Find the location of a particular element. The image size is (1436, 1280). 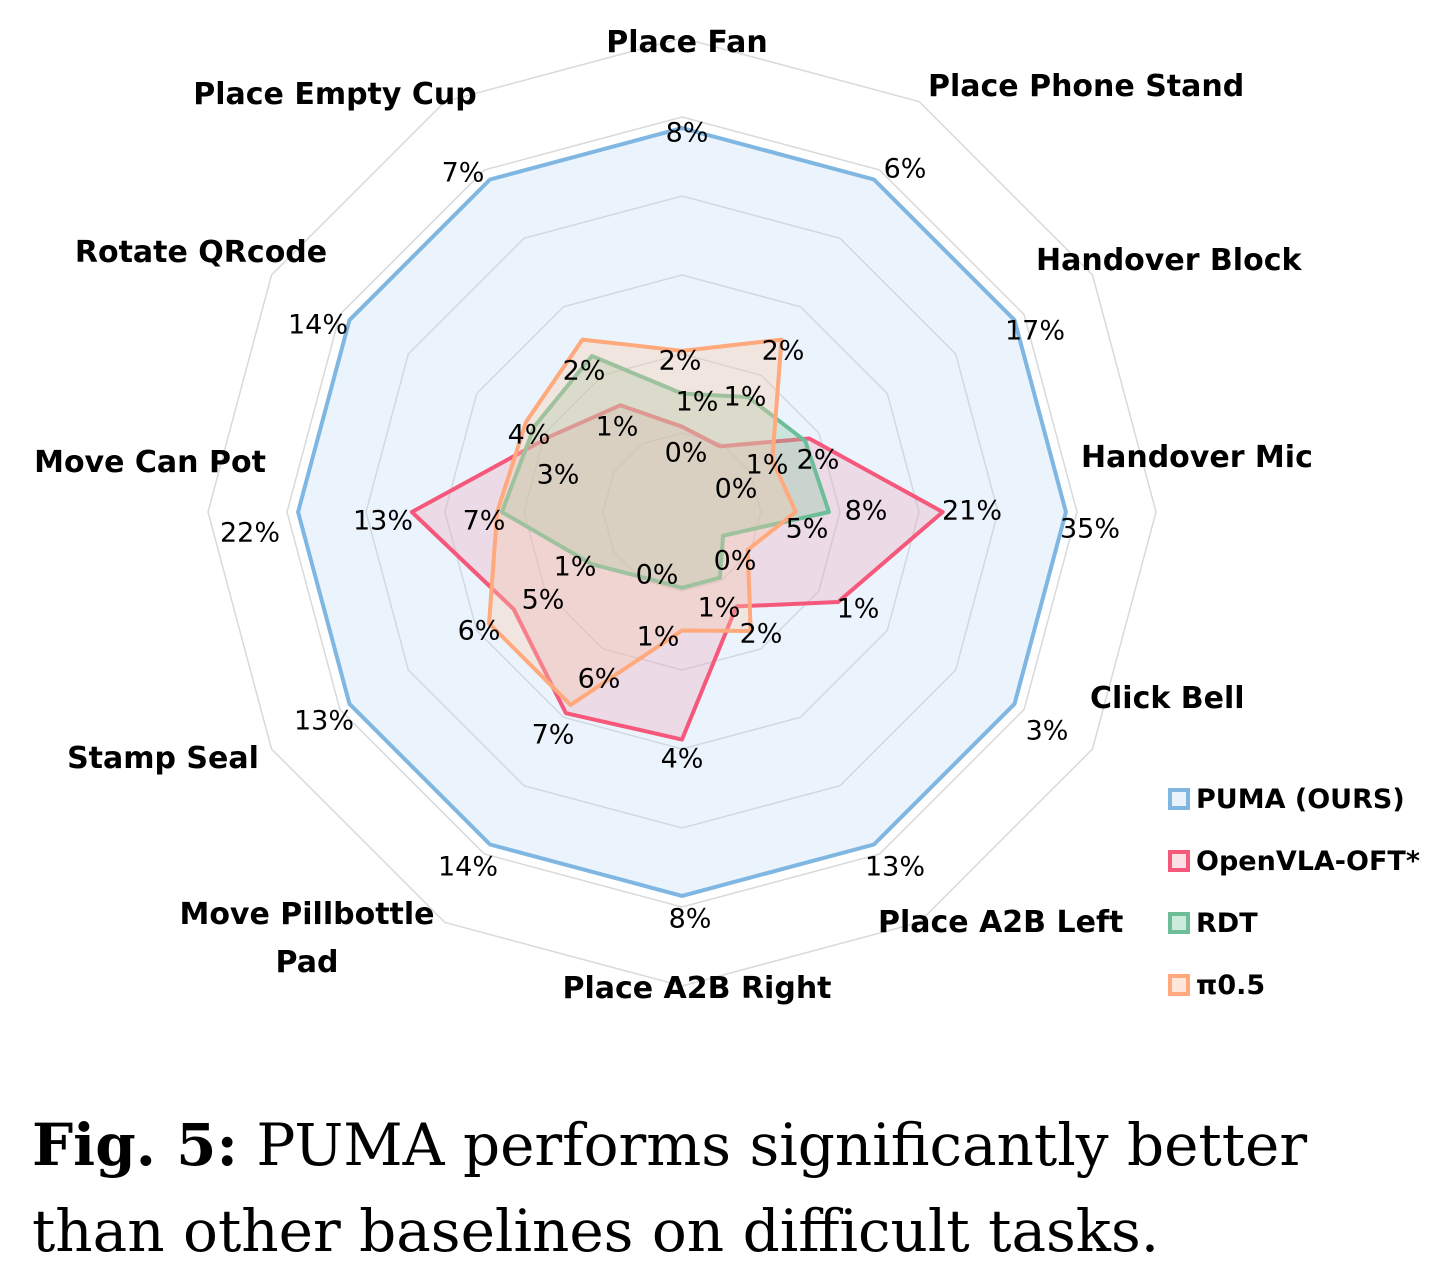

grid-ring is located at coordinates (682, 512).